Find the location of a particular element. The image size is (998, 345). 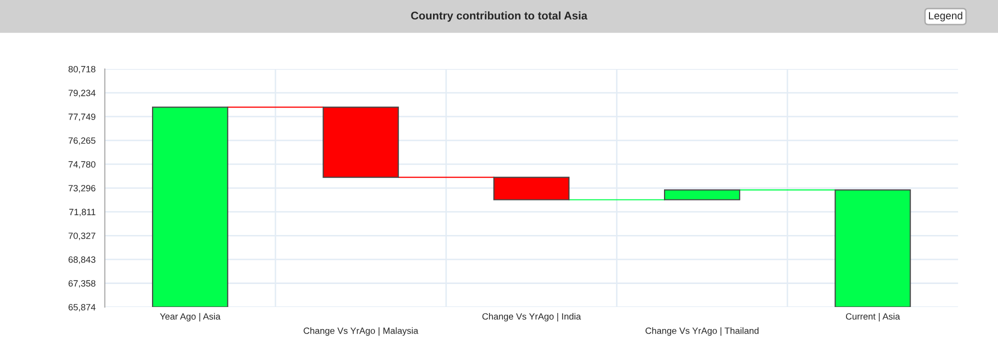

x-tick-label: Current | Asia is located at coordinates (873, 317).